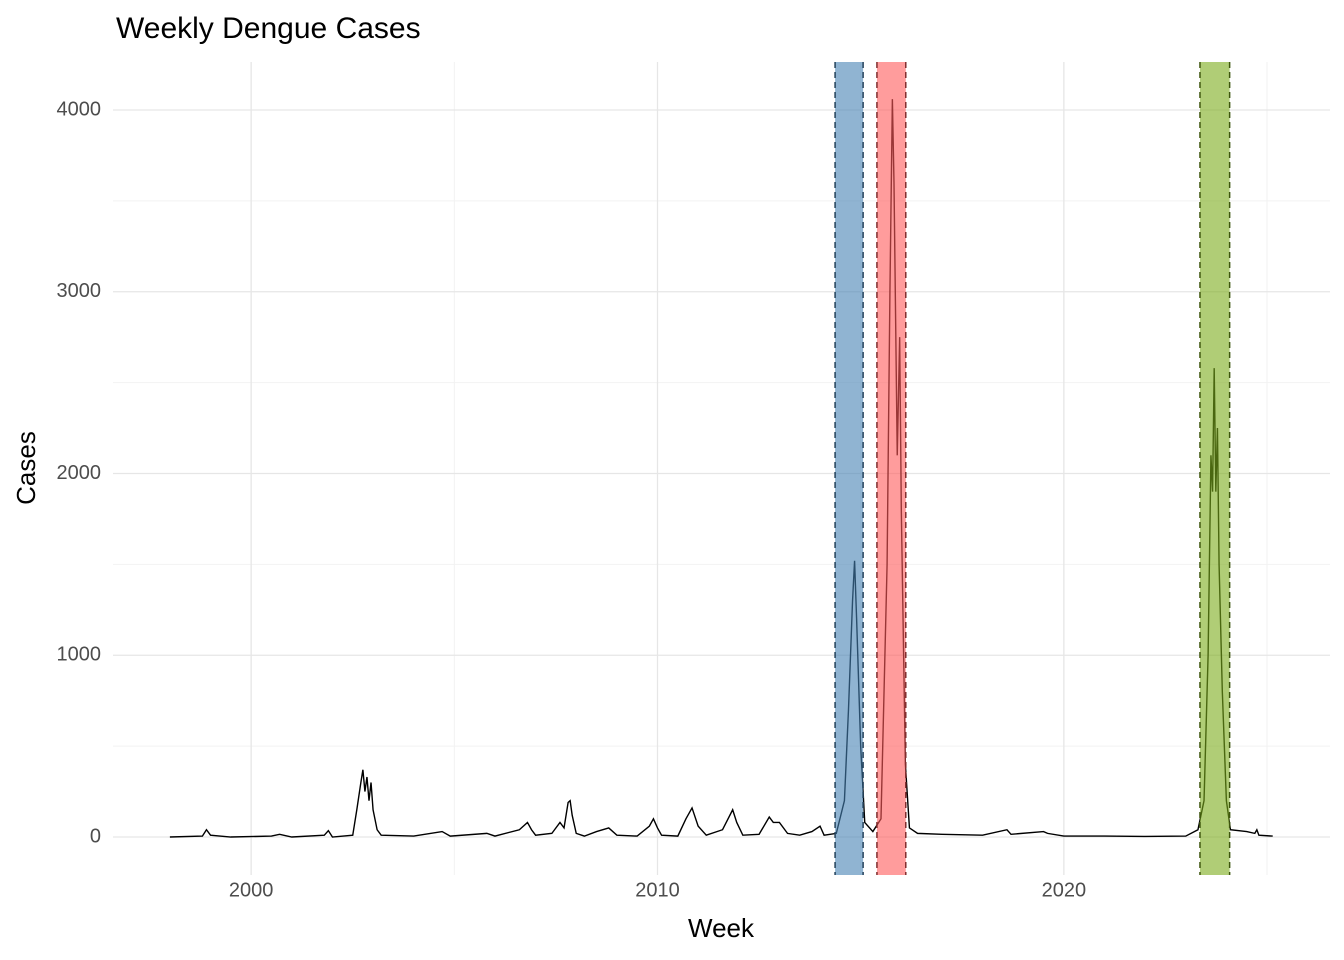 The height and width of the screenshot is (960, 1344). What do you see at coordinates (79, 291) in the screenshot?
I see `y-tick-label: 3000` at bounding box center [79, 291].